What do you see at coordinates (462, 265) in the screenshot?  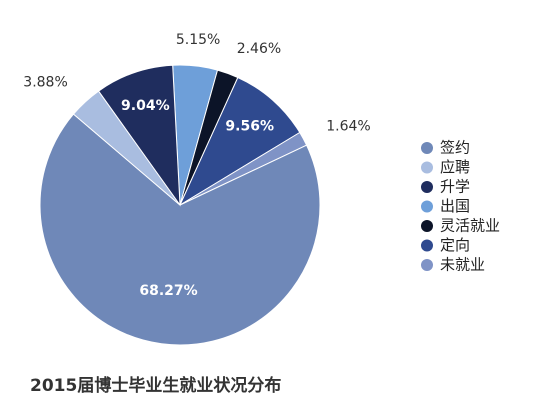 I see `legend-label: 未就业` at bounding box center [462, 265].